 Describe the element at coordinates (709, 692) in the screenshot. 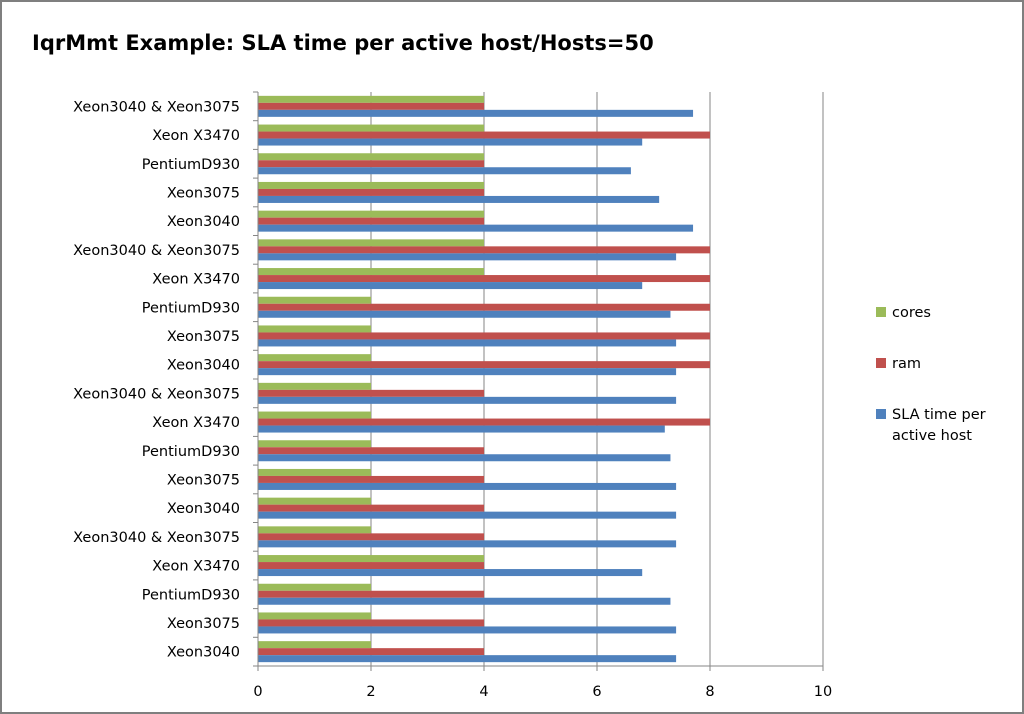

I see `x-tick-label: 8` at that location.